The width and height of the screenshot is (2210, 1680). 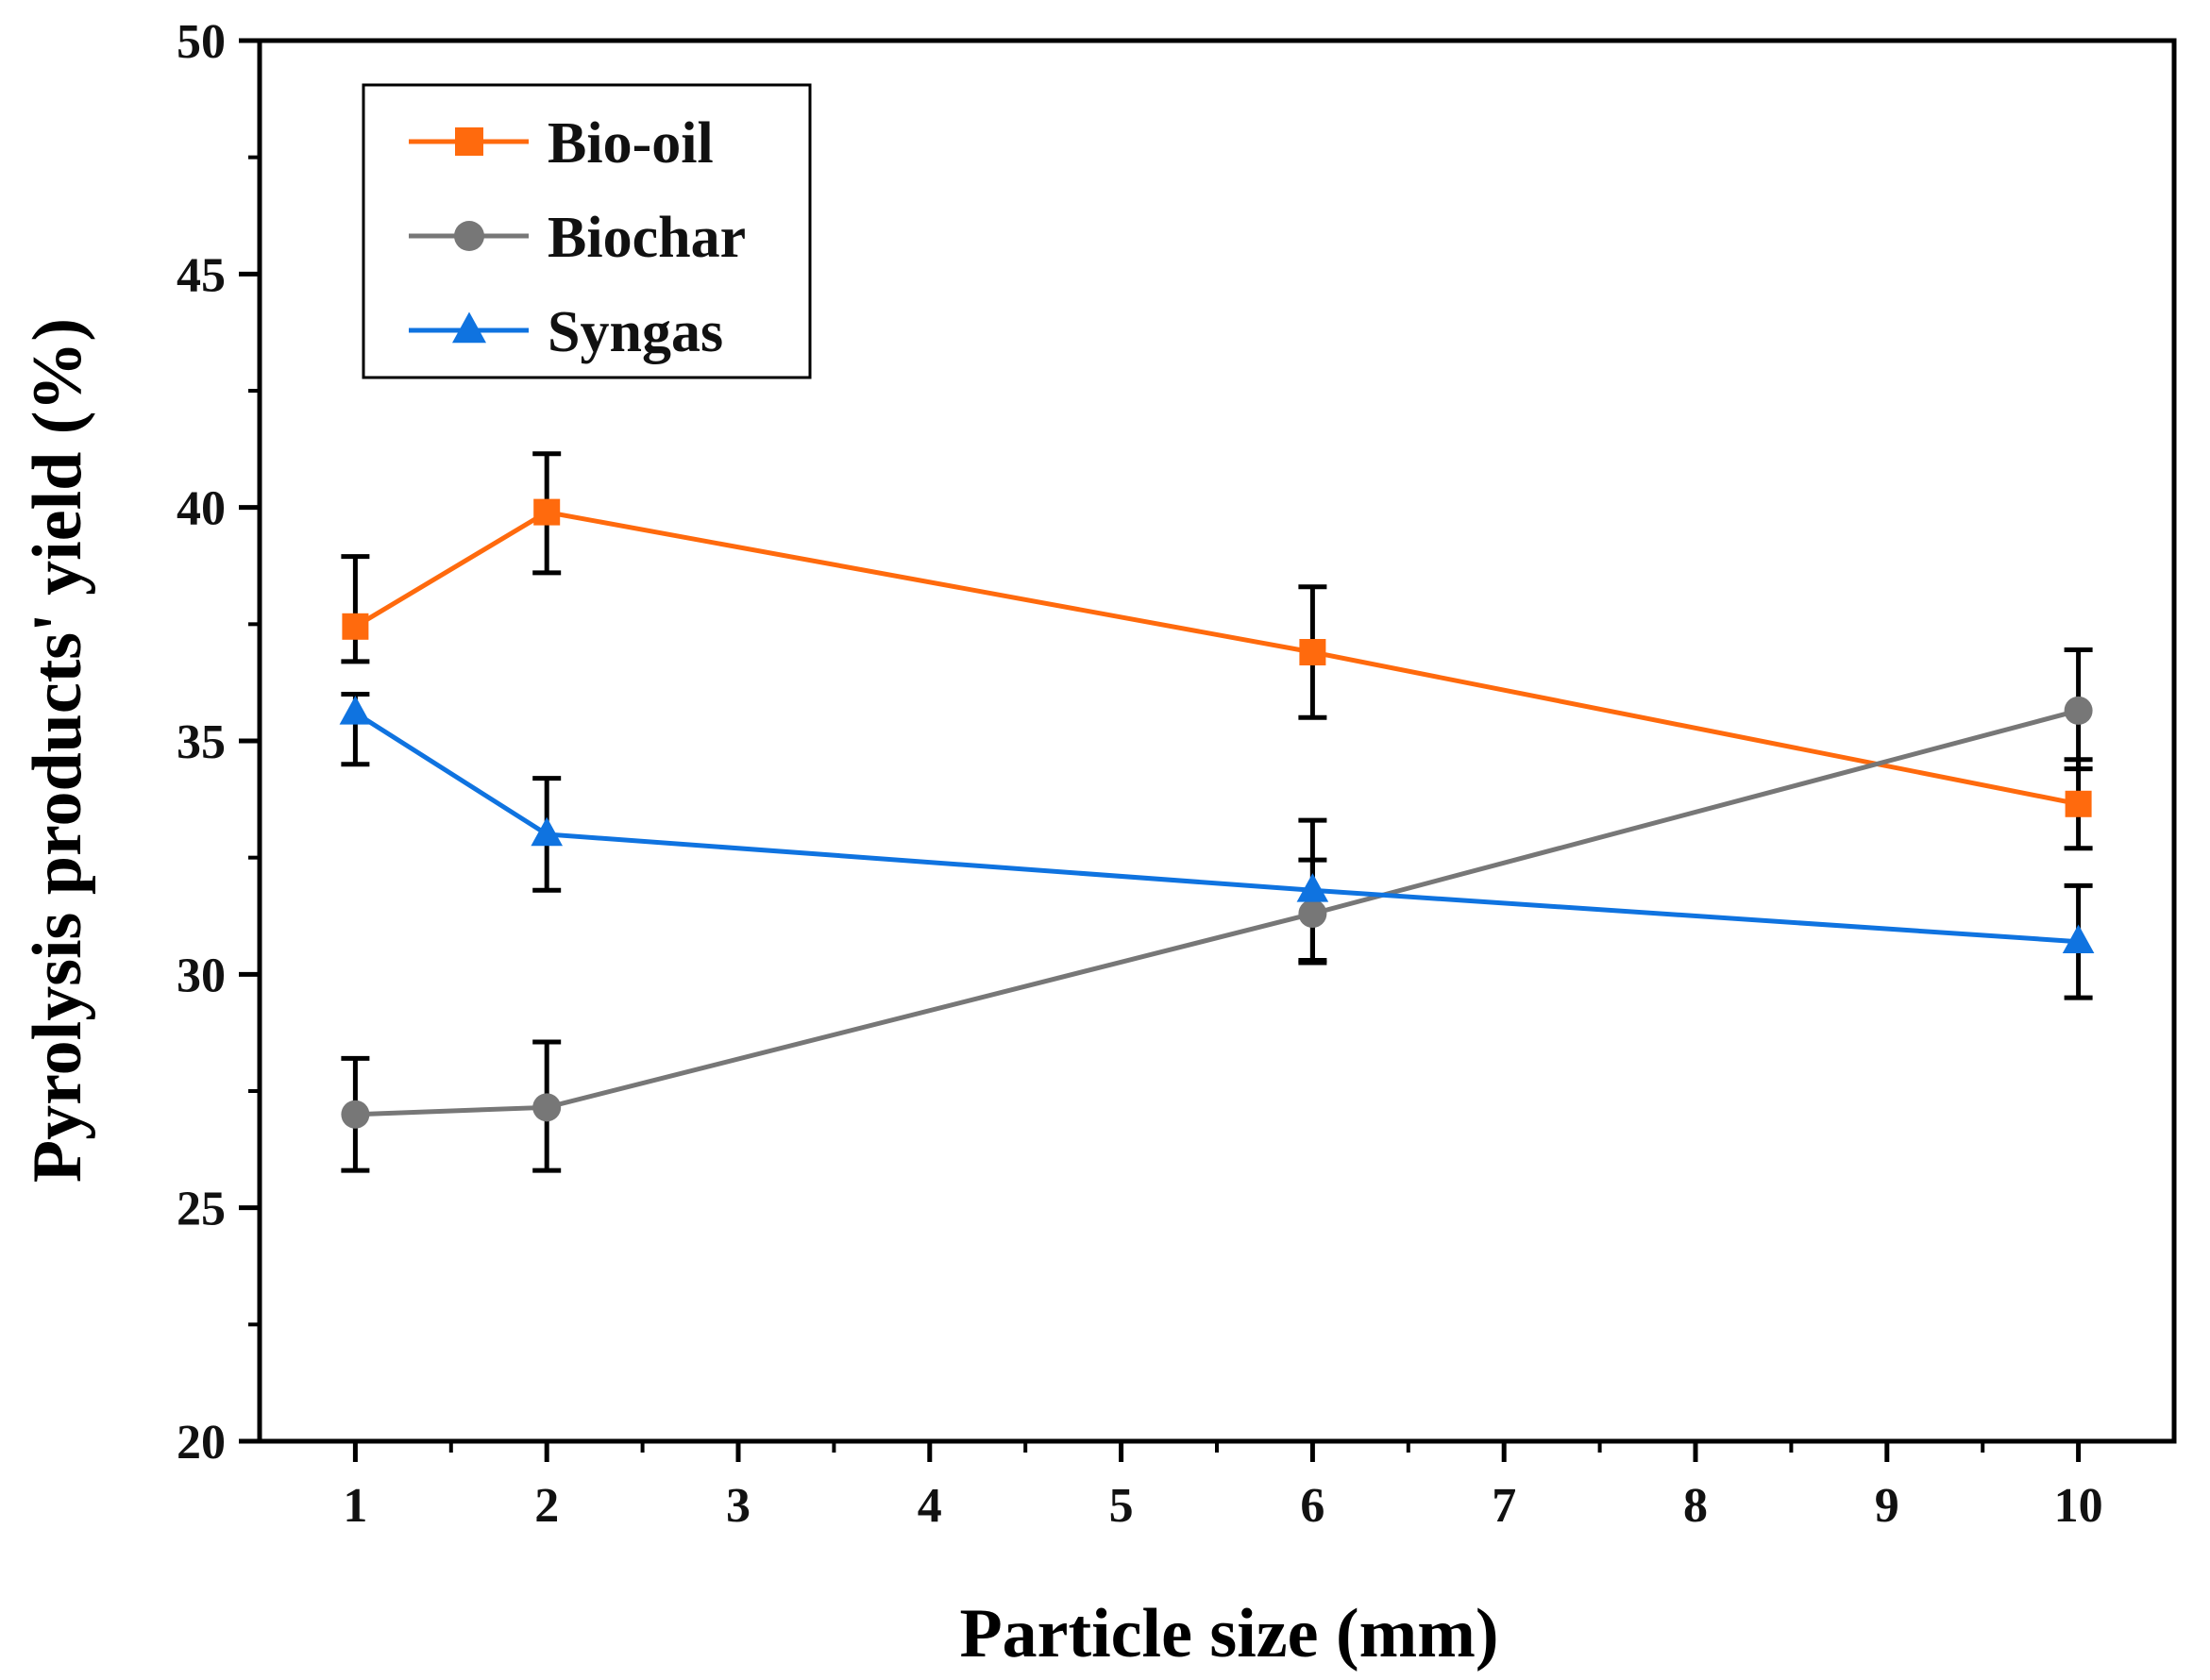 I want to click on y-tick-label-25: 25, so click(x=201, y=1209).